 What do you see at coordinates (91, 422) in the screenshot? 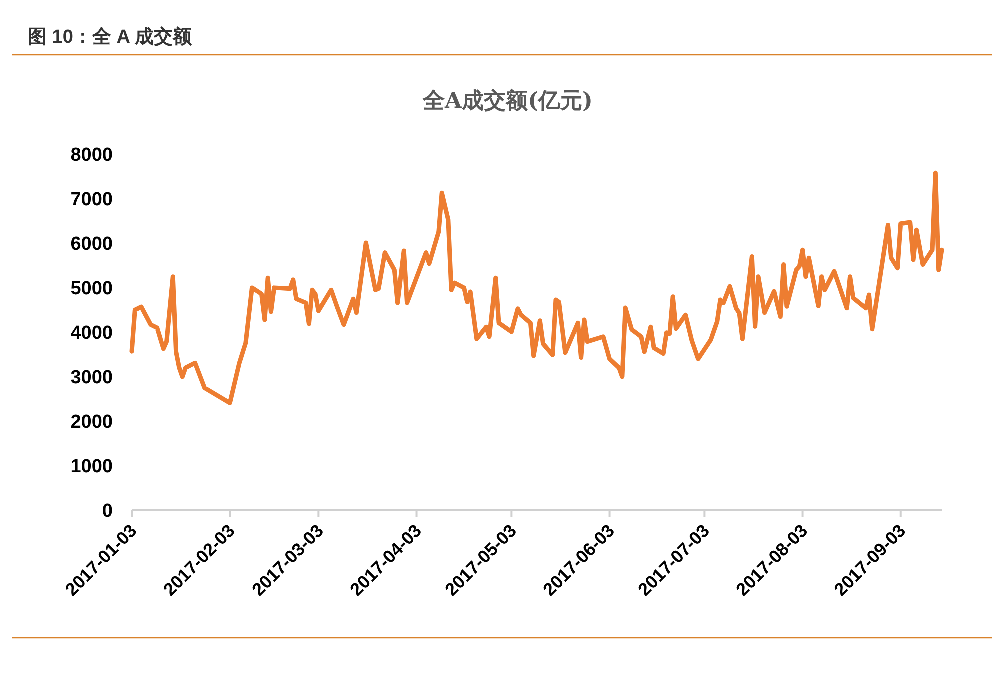
I see `y-tick-label: 2000` at bounding box center [91, 422].